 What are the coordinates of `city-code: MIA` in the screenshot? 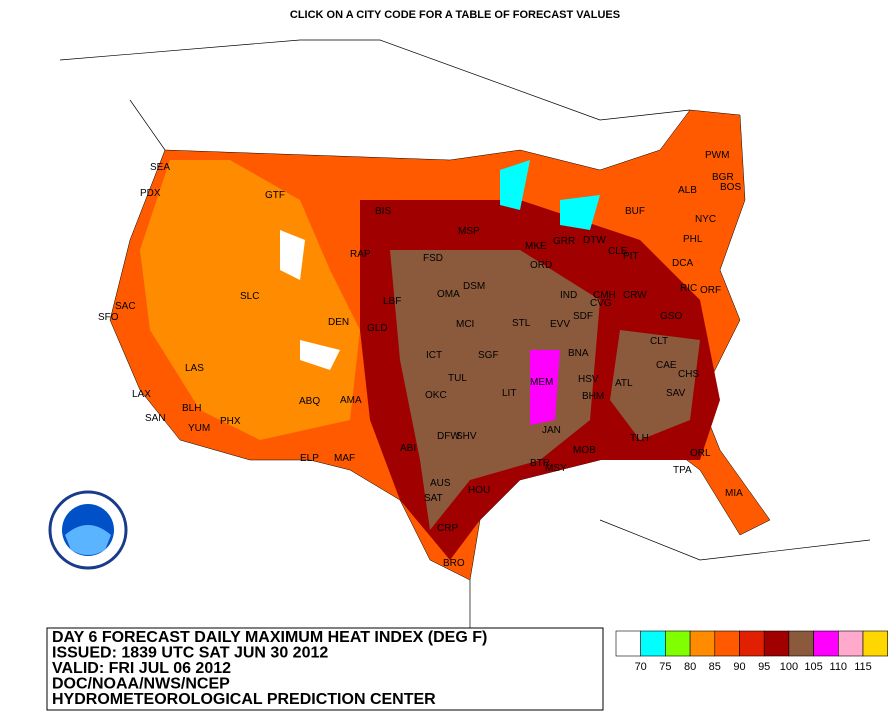 It's located at (734, 493).